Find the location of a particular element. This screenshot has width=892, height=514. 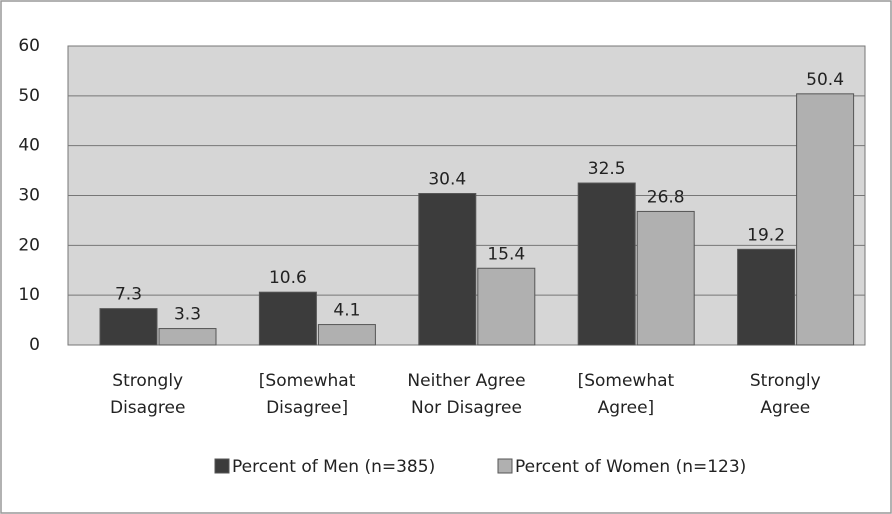

data-label: 50.4 is located at coordinates (825, 80).